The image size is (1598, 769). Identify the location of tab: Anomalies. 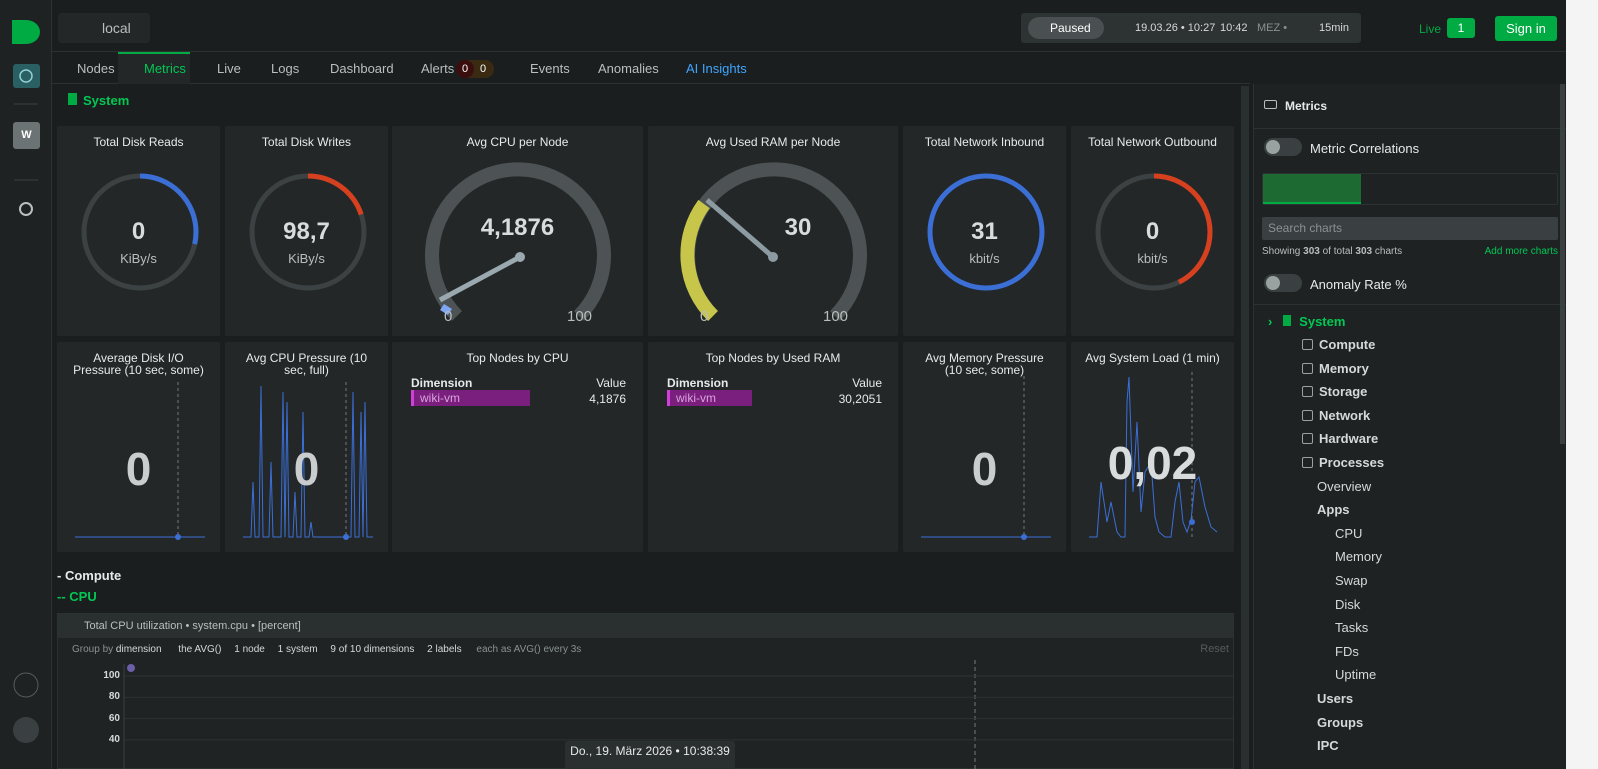
(628, 68).